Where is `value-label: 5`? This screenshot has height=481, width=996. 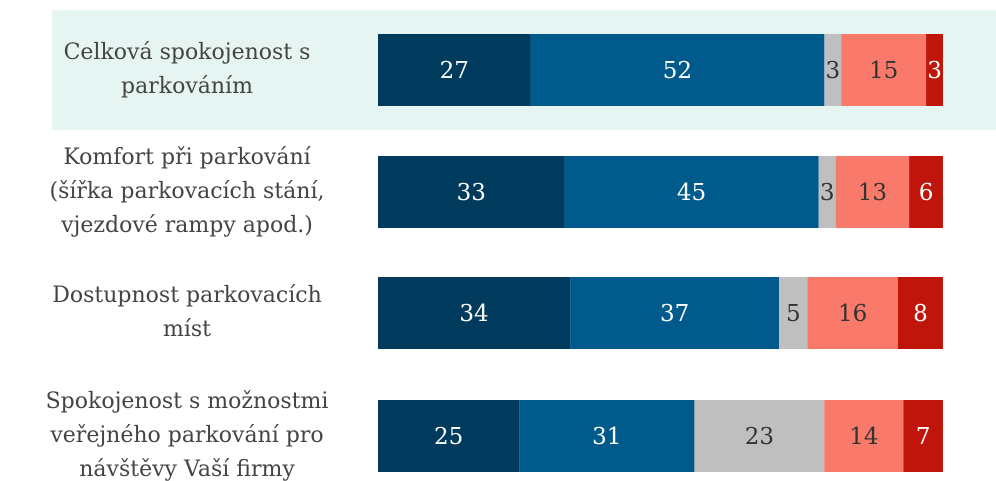
value-label: 5 is located at coordinates (793, 314).